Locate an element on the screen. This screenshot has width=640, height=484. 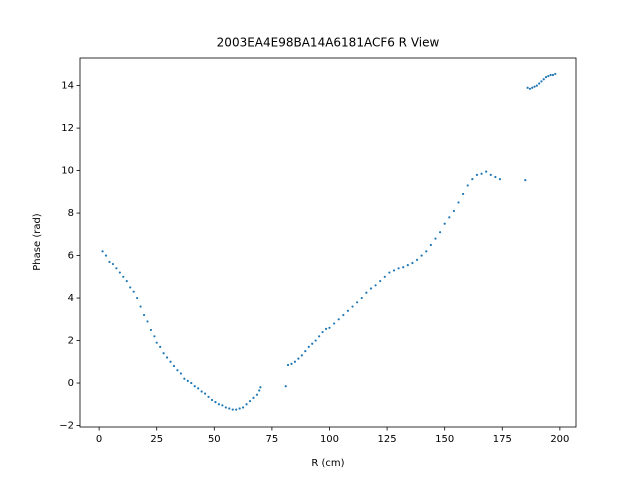
y-tick-label: 6 is located at coordinates (71, 256).